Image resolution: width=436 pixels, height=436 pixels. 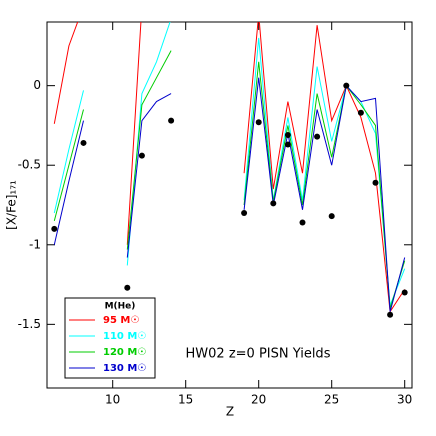 I want to click on legend-label: 130 M☉, so click(x=124, y=368).